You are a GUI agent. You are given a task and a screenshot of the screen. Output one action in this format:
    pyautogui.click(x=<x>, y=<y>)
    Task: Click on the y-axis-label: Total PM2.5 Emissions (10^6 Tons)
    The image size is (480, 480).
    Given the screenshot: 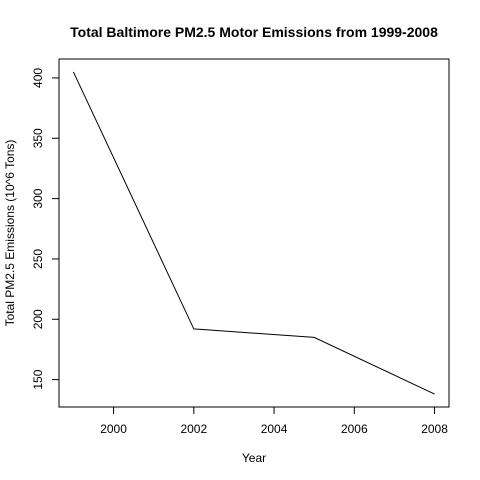 What is the action you would take?
    pyautogui.click(x=10, y=233)
    